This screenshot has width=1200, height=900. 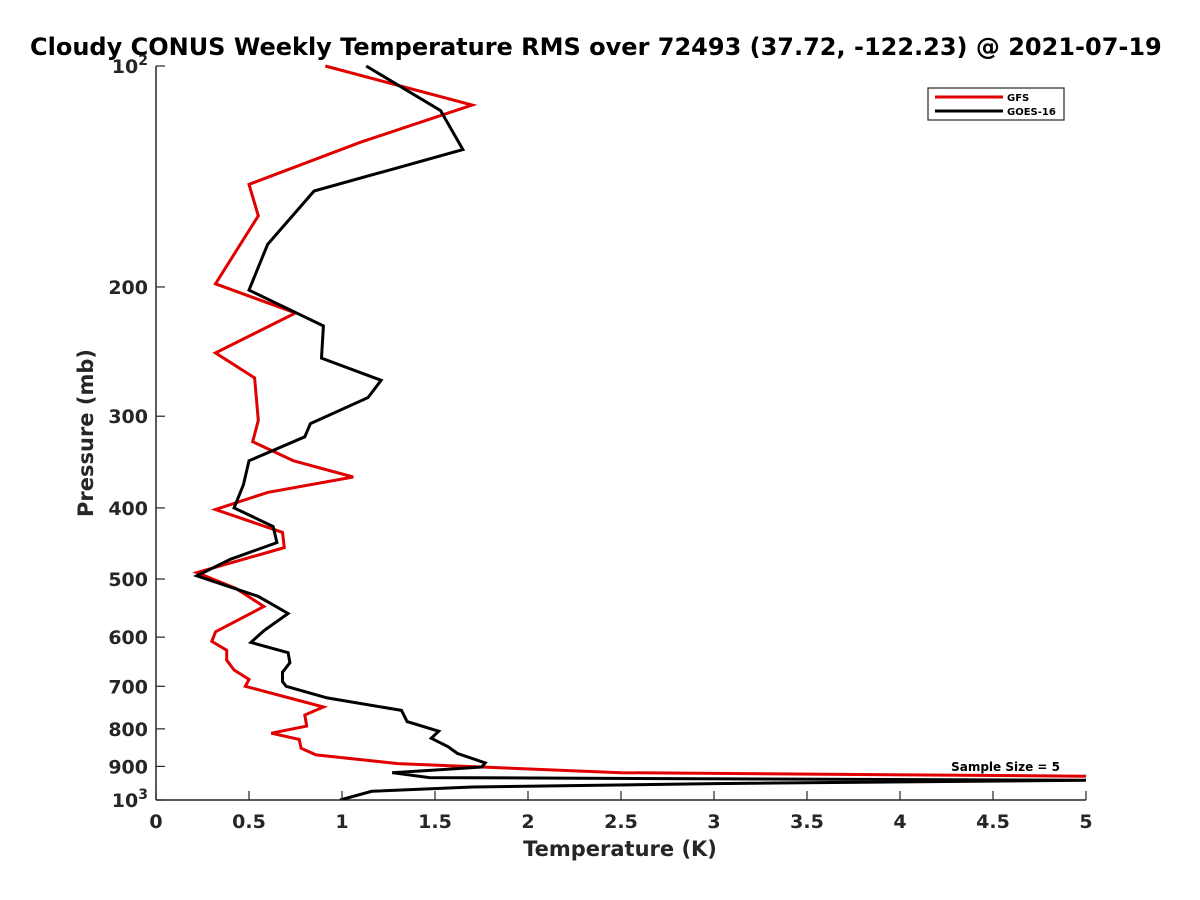 I want to click on legend-box, so click(x=996, y=104).